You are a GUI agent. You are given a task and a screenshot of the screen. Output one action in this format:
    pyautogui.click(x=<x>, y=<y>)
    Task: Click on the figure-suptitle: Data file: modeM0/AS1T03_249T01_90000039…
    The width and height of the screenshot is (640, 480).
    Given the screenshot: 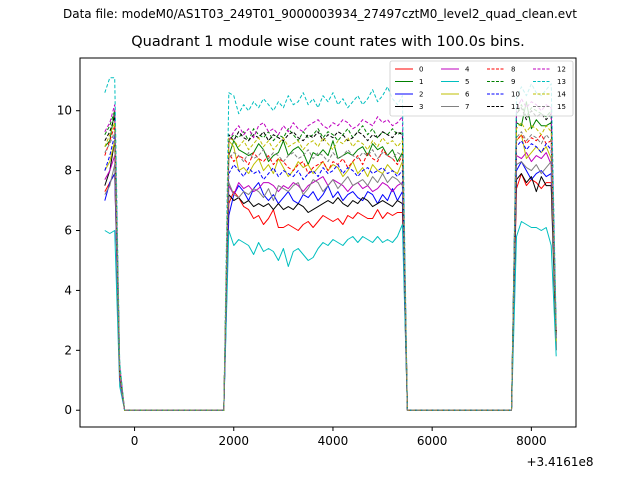 What is the action you would take?
    pyautogui.click(x=320, y=14)
    